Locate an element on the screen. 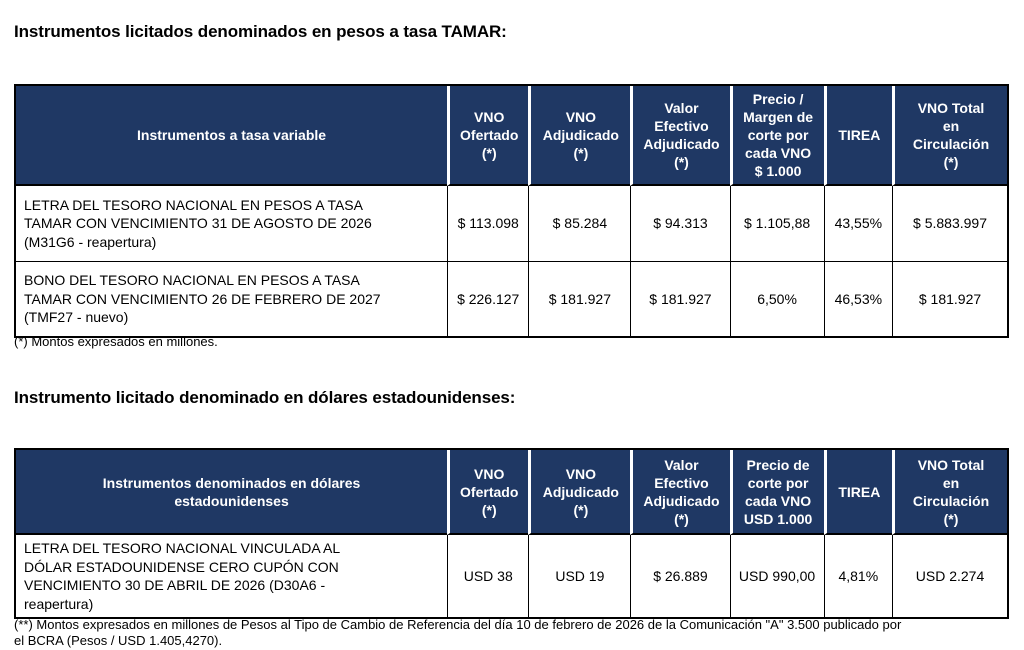 The image size is (1024, 650). footnote-millones: (*) Montos expresados en millones. is located at coordinates (116, 341).